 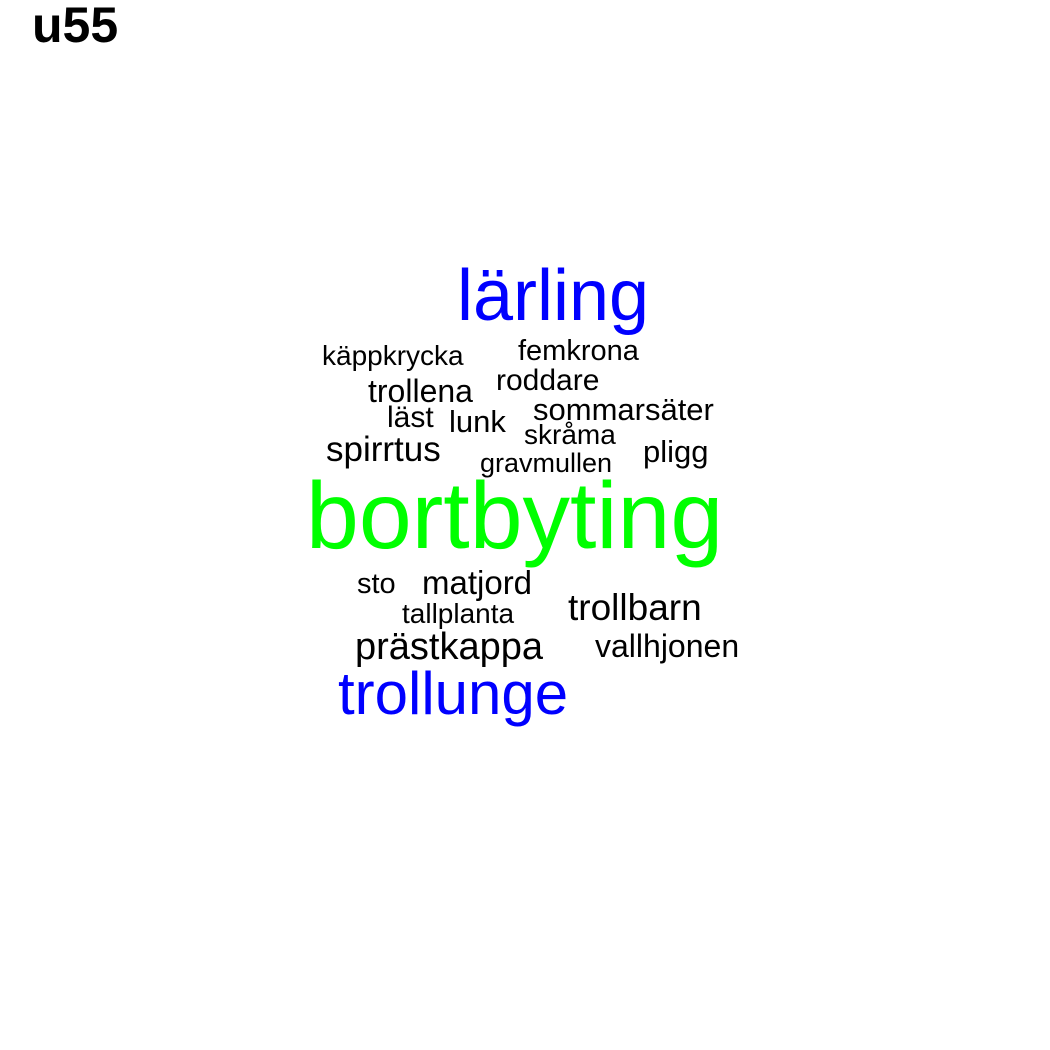 What do you see at coordinates (449, 647) in the screenshot?
I see `word-prastkappa: prästkappa` at bounding box center [449, 647].